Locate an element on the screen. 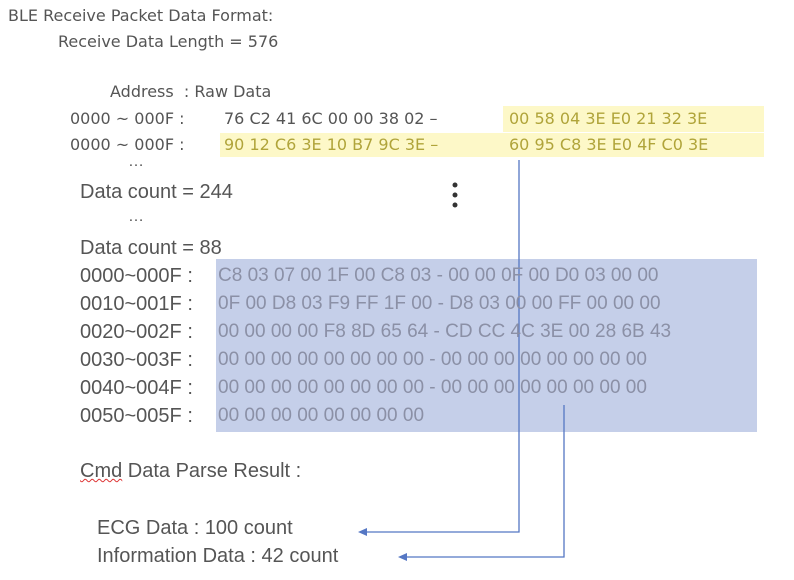 The image size is (794, 580). hex-address: 0030~003F : is located at coordinates (136, 360).